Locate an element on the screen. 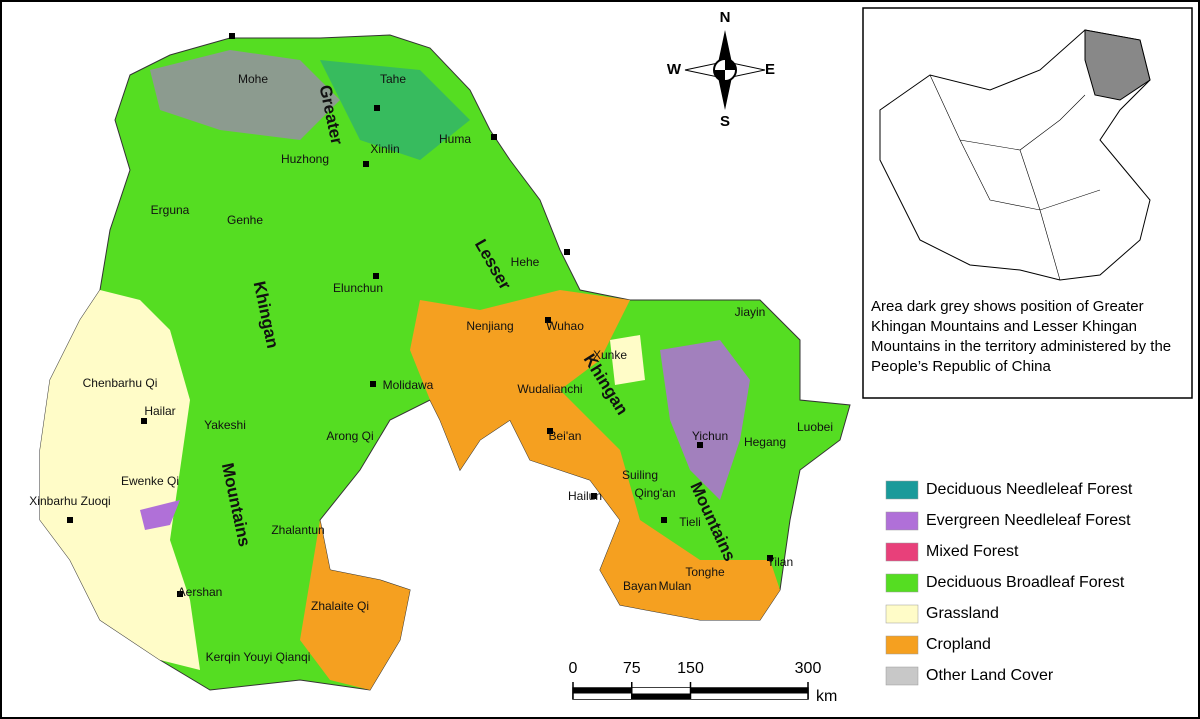  place-label: Mulan is located at coordinates (675, 586).